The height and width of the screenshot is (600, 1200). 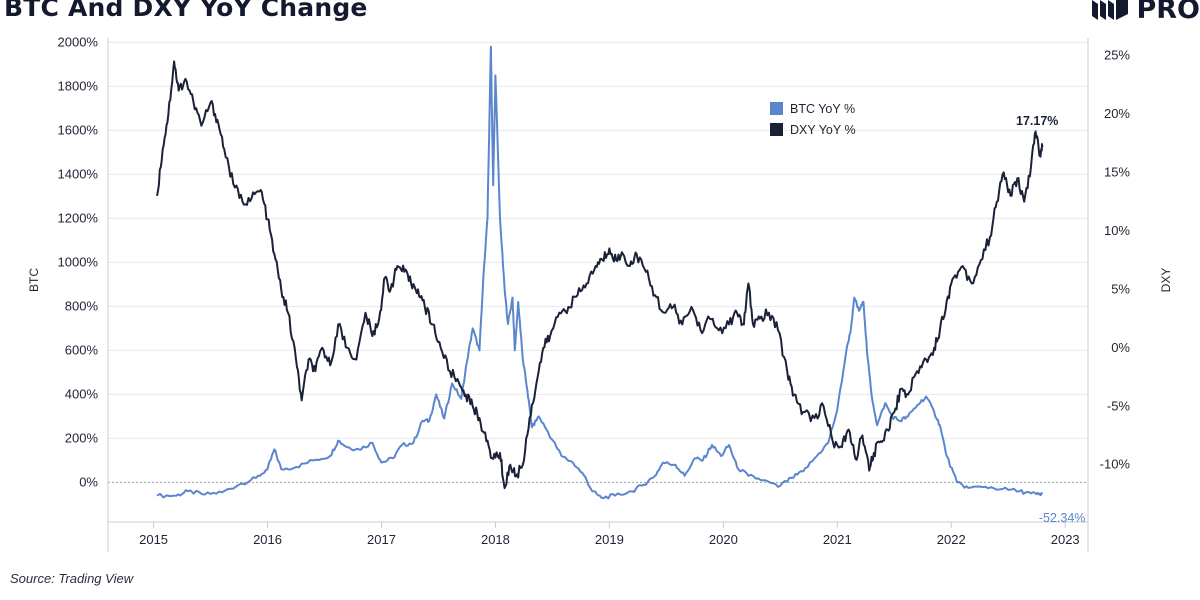 What do you see at coordinates (951, 539) in the screenshot?
I see `x-tick-label: 2022` at bounding box center [951, 539].